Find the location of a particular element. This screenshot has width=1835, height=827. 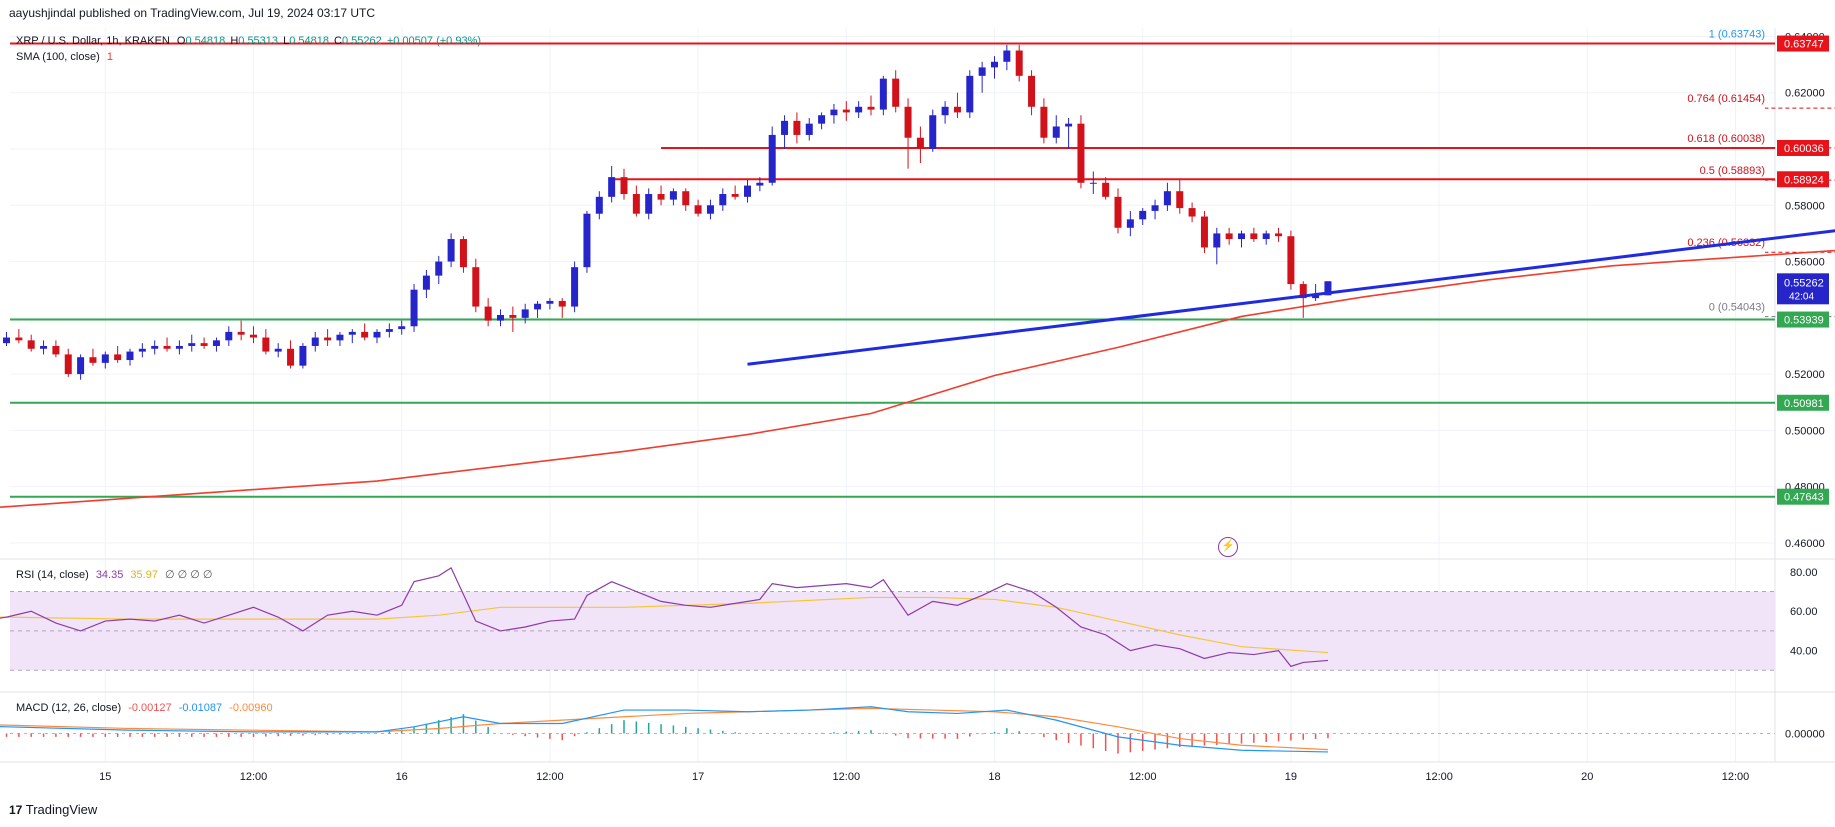

price-level-label: 0.53939 is located at coordinates (1804, 321).